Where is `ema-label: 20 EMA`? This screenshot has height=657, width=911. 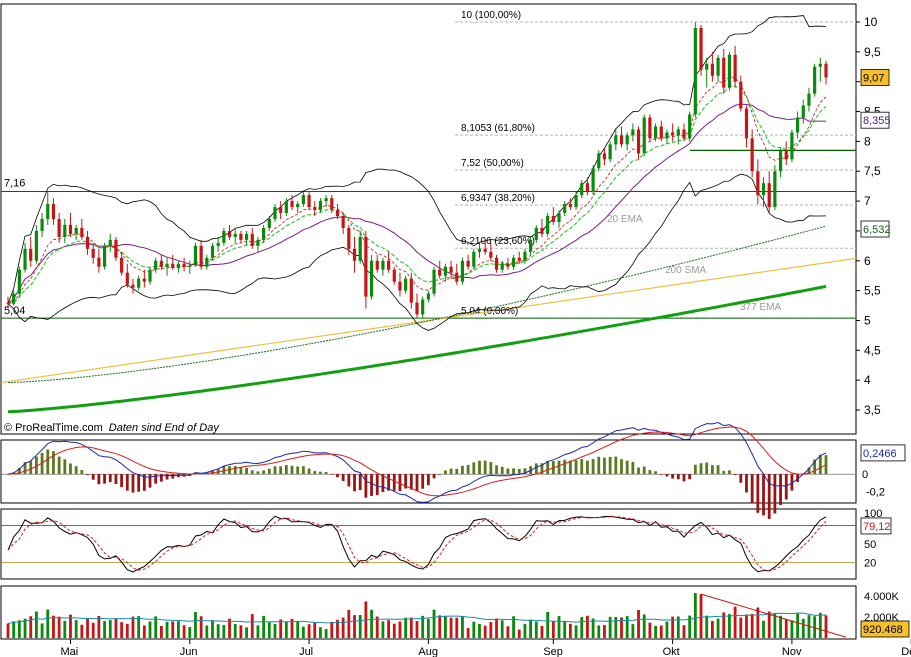
ema-label: 20 EMA is located at coordinates (625, 219).